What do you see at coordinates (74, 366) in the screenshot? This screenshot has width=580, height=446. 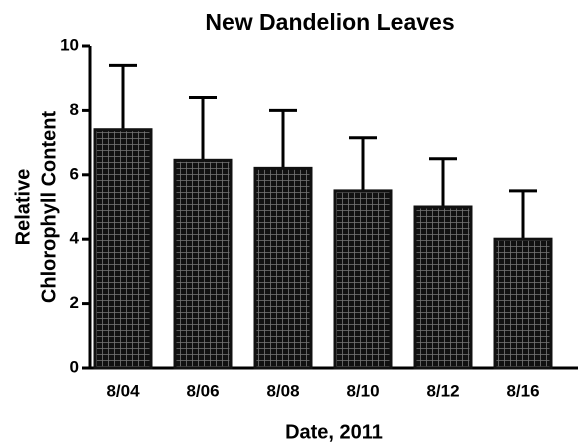 I see `y-tick-label: 0` at bounding box center [74, 366].